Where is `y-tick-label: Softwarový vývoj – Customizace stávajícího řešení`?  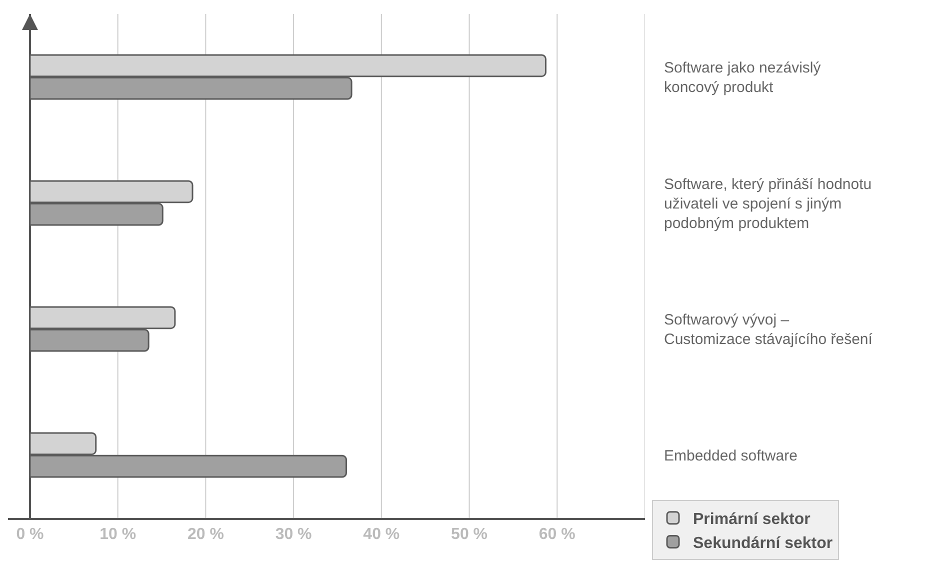 y-tick-label: Softwarový vývoj – Customizace stávajícího řešení is located at coordinates (769, 330).